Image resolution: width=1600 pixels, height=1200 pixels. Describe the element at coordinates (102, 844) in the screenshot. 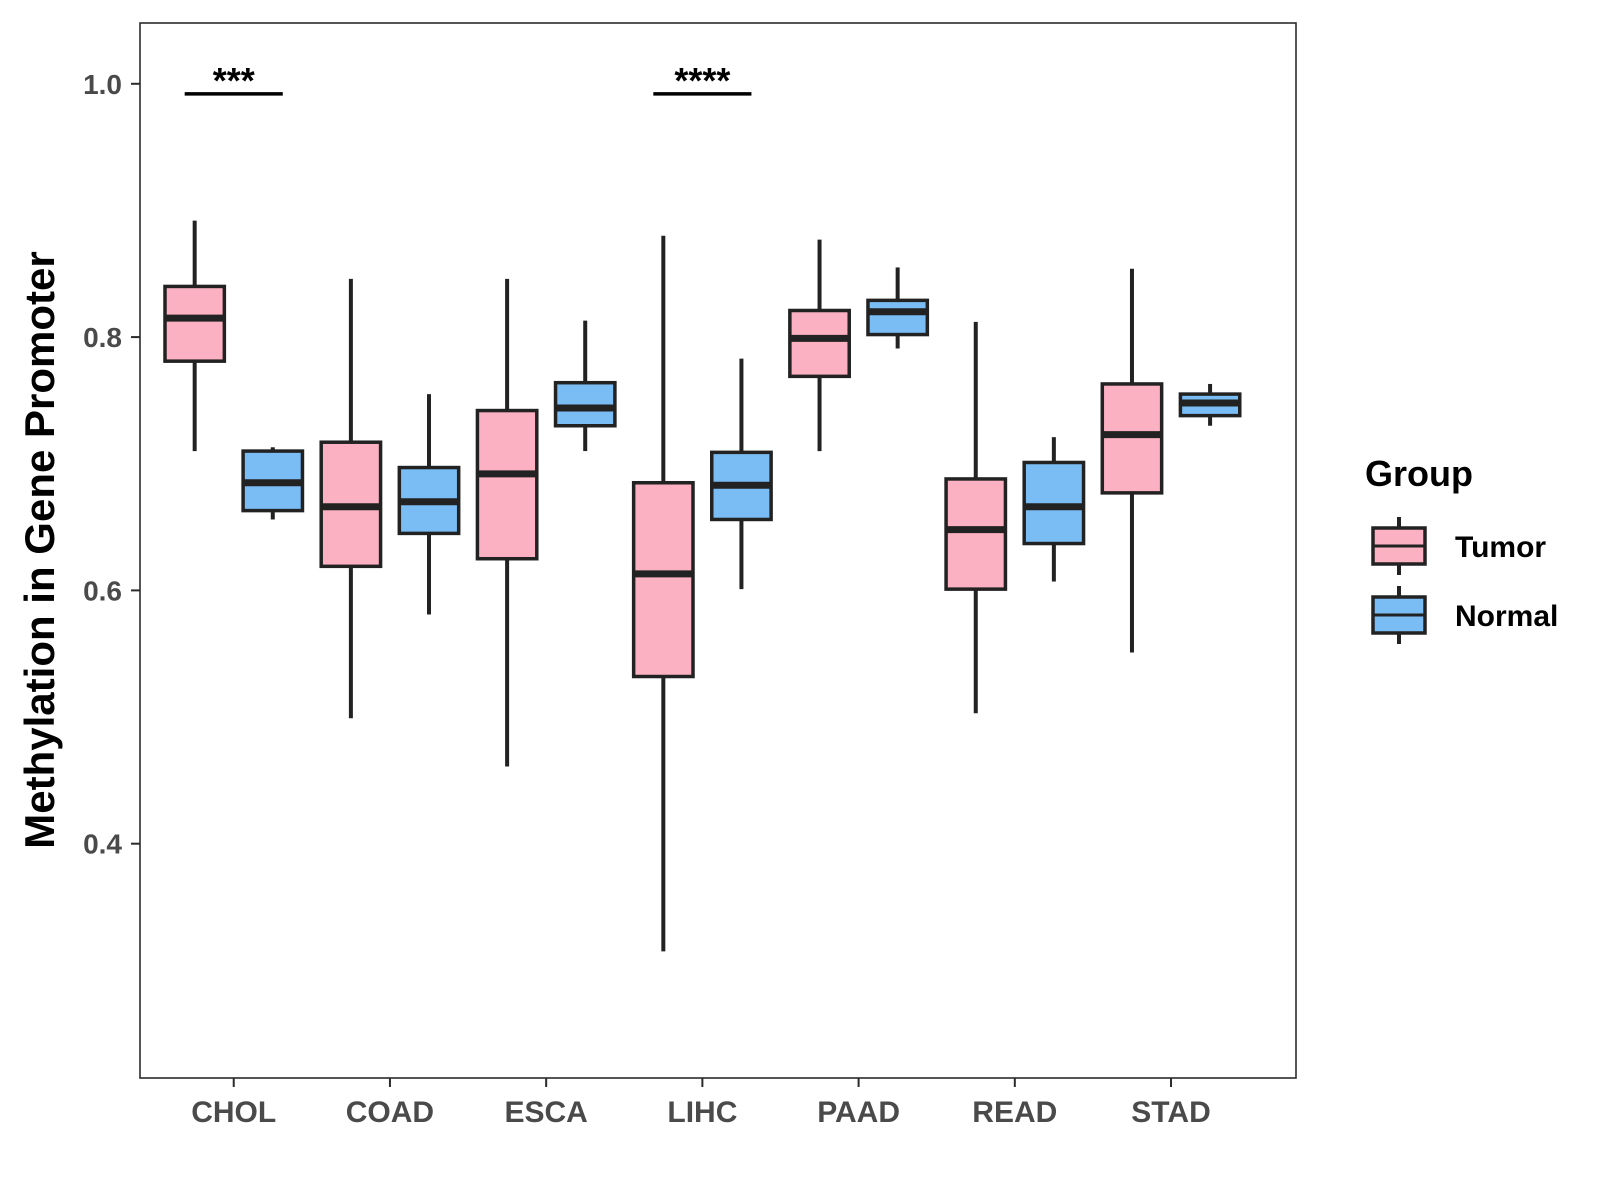

I see `y-tick-label: 0.4` at that location.